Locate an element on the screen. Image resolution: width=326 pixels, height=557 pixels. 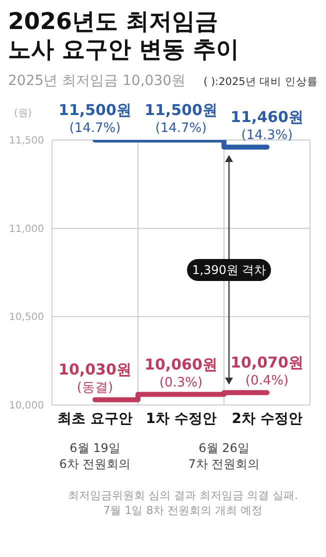
data-label: 10,030원 (동결) is located at coordinates (95, 378).